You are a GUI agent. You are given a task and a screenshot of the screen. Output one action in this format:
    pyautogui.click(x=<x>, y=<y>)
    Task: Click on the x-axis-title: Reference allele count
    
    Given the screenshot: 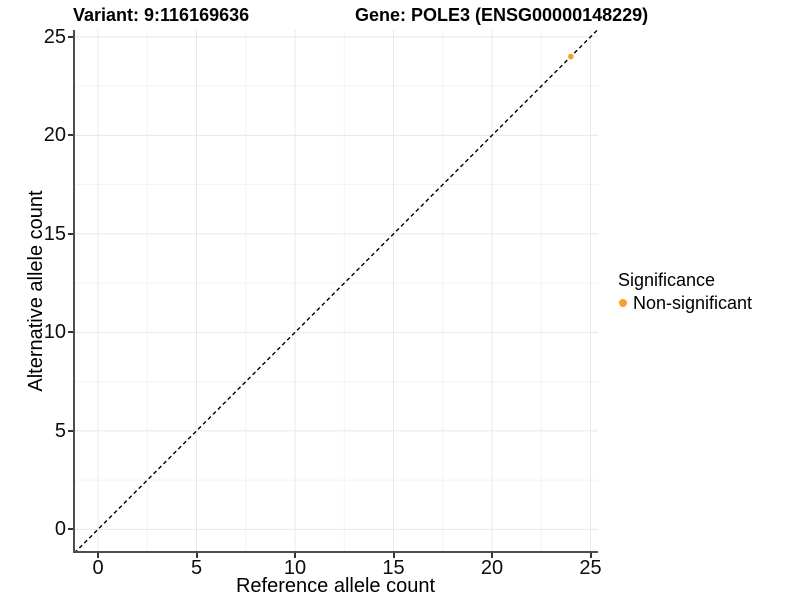 What is the action you would take?
    pyautogui.click(x=335, y=586)
    